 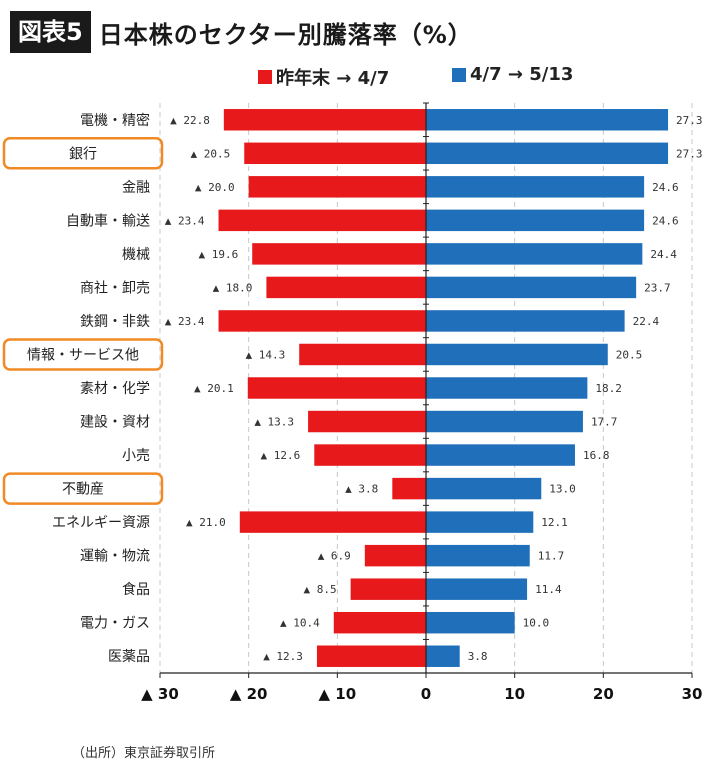 What do you see at coordinates (265, 77) in the screenshot?
I see `legend-swatch-red` at bounding box center [265, 77].